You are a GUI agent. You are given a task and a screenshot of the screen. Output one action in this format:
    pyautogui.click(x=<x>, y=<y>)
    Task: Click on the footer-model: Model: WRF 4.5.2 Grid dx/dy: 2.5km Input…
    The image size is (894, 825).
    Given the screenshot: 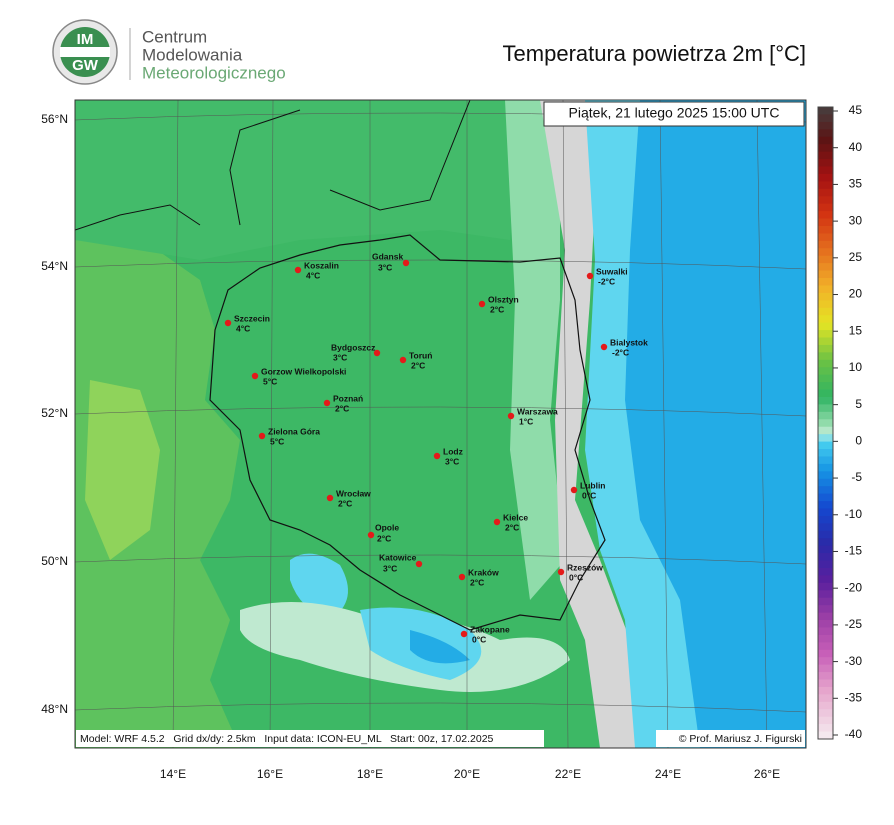 What is the action you would take?
    pyautogui.click(x=287, y=739)
    